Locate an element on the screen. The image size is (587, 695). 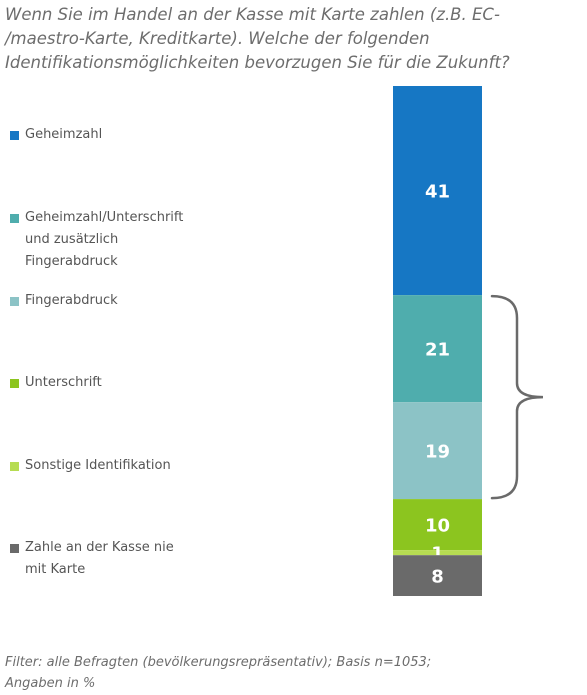
data-label-2: 21 is located at coordinates (437, 350).